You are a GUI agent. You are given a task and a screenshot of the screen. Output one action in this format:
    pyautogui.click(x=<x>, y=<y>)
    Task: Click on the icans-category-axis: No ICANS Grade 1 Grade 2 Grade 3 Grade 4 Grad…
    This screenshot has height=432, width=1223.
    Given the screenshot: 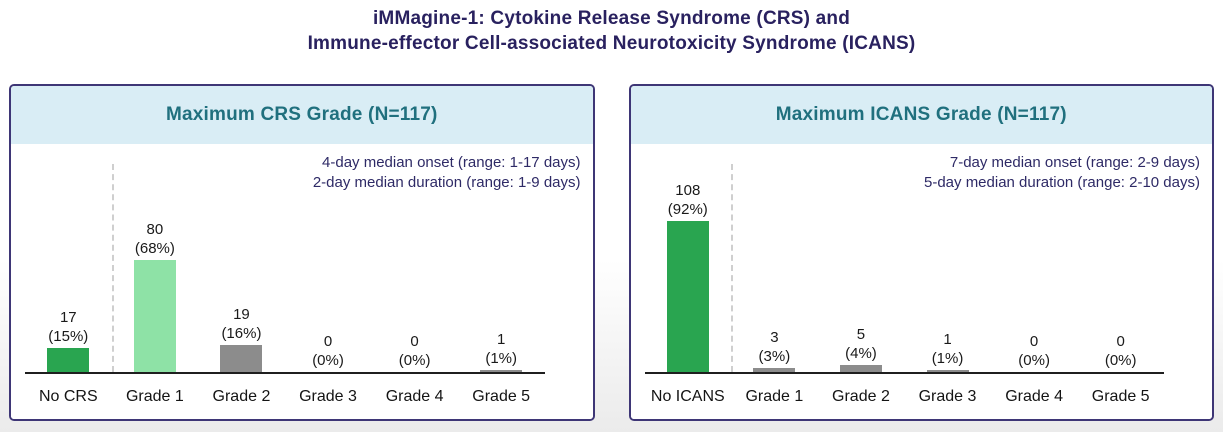 What is the action you would take?
    pyautogui.click(x=905, y=397)
    